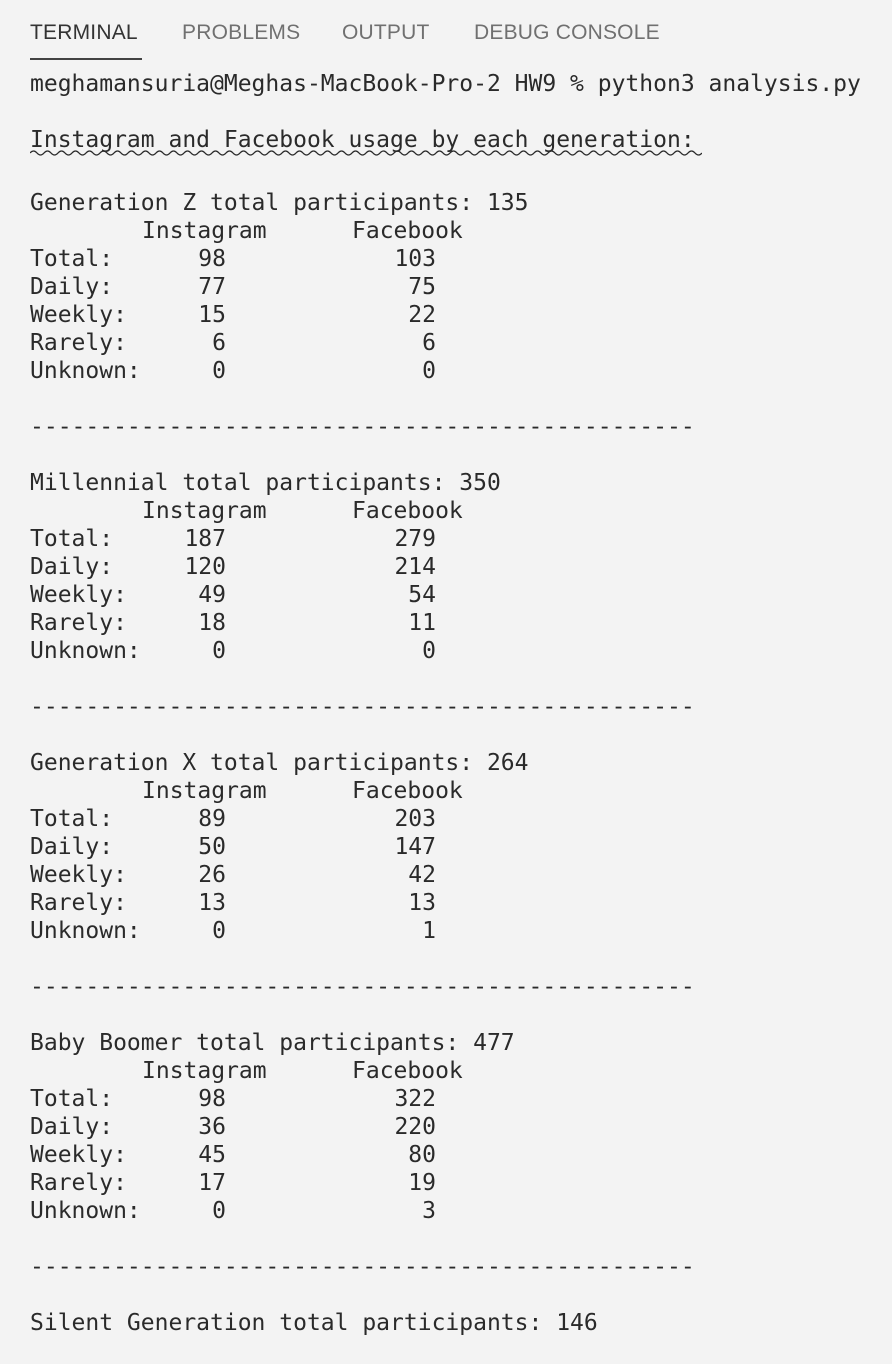  I want to click on instagram-value: 120, so click(205, 567).